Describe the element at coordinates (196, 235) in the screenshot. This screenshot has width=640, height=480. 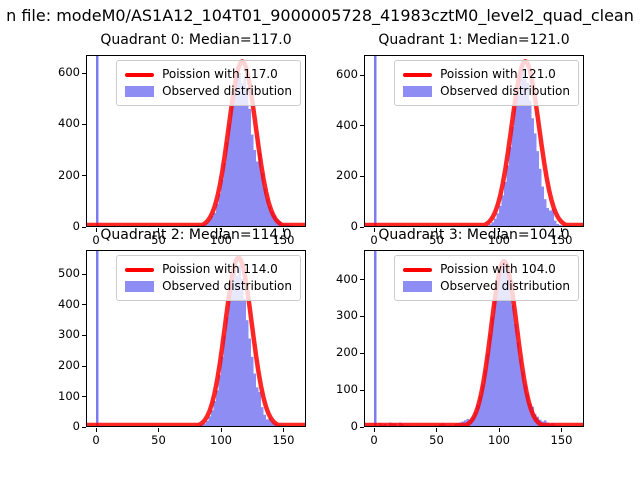
I see `subplot-title: Quadrant 2: Median=114.0` at that location.